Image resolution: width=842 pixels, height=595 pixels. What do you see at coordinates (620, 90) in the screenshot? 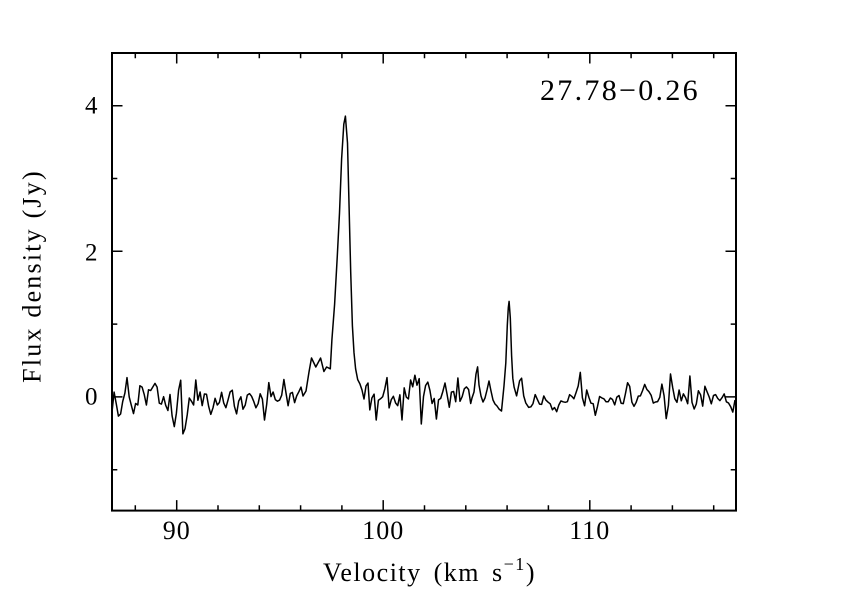
I see `svg-text: 27.78−0.26` at bounding box center [620, 90].